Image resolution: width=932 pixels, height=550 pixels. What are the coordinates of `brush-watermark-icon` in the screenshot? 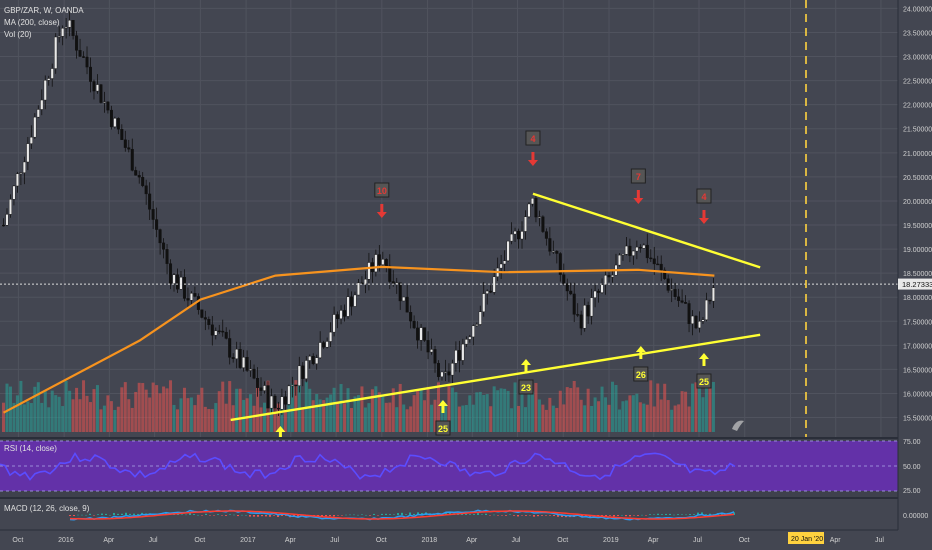 It's located at (738, 425).